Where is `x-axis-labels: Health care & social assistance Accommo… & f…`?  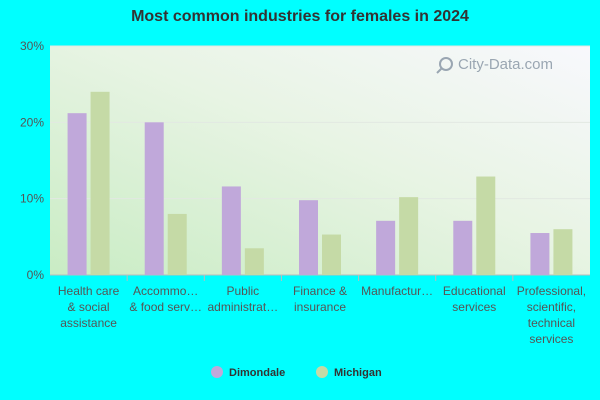
x-axis-labels: Health care & social assistance Accommo… & f… is located at coordinates (322, 315).